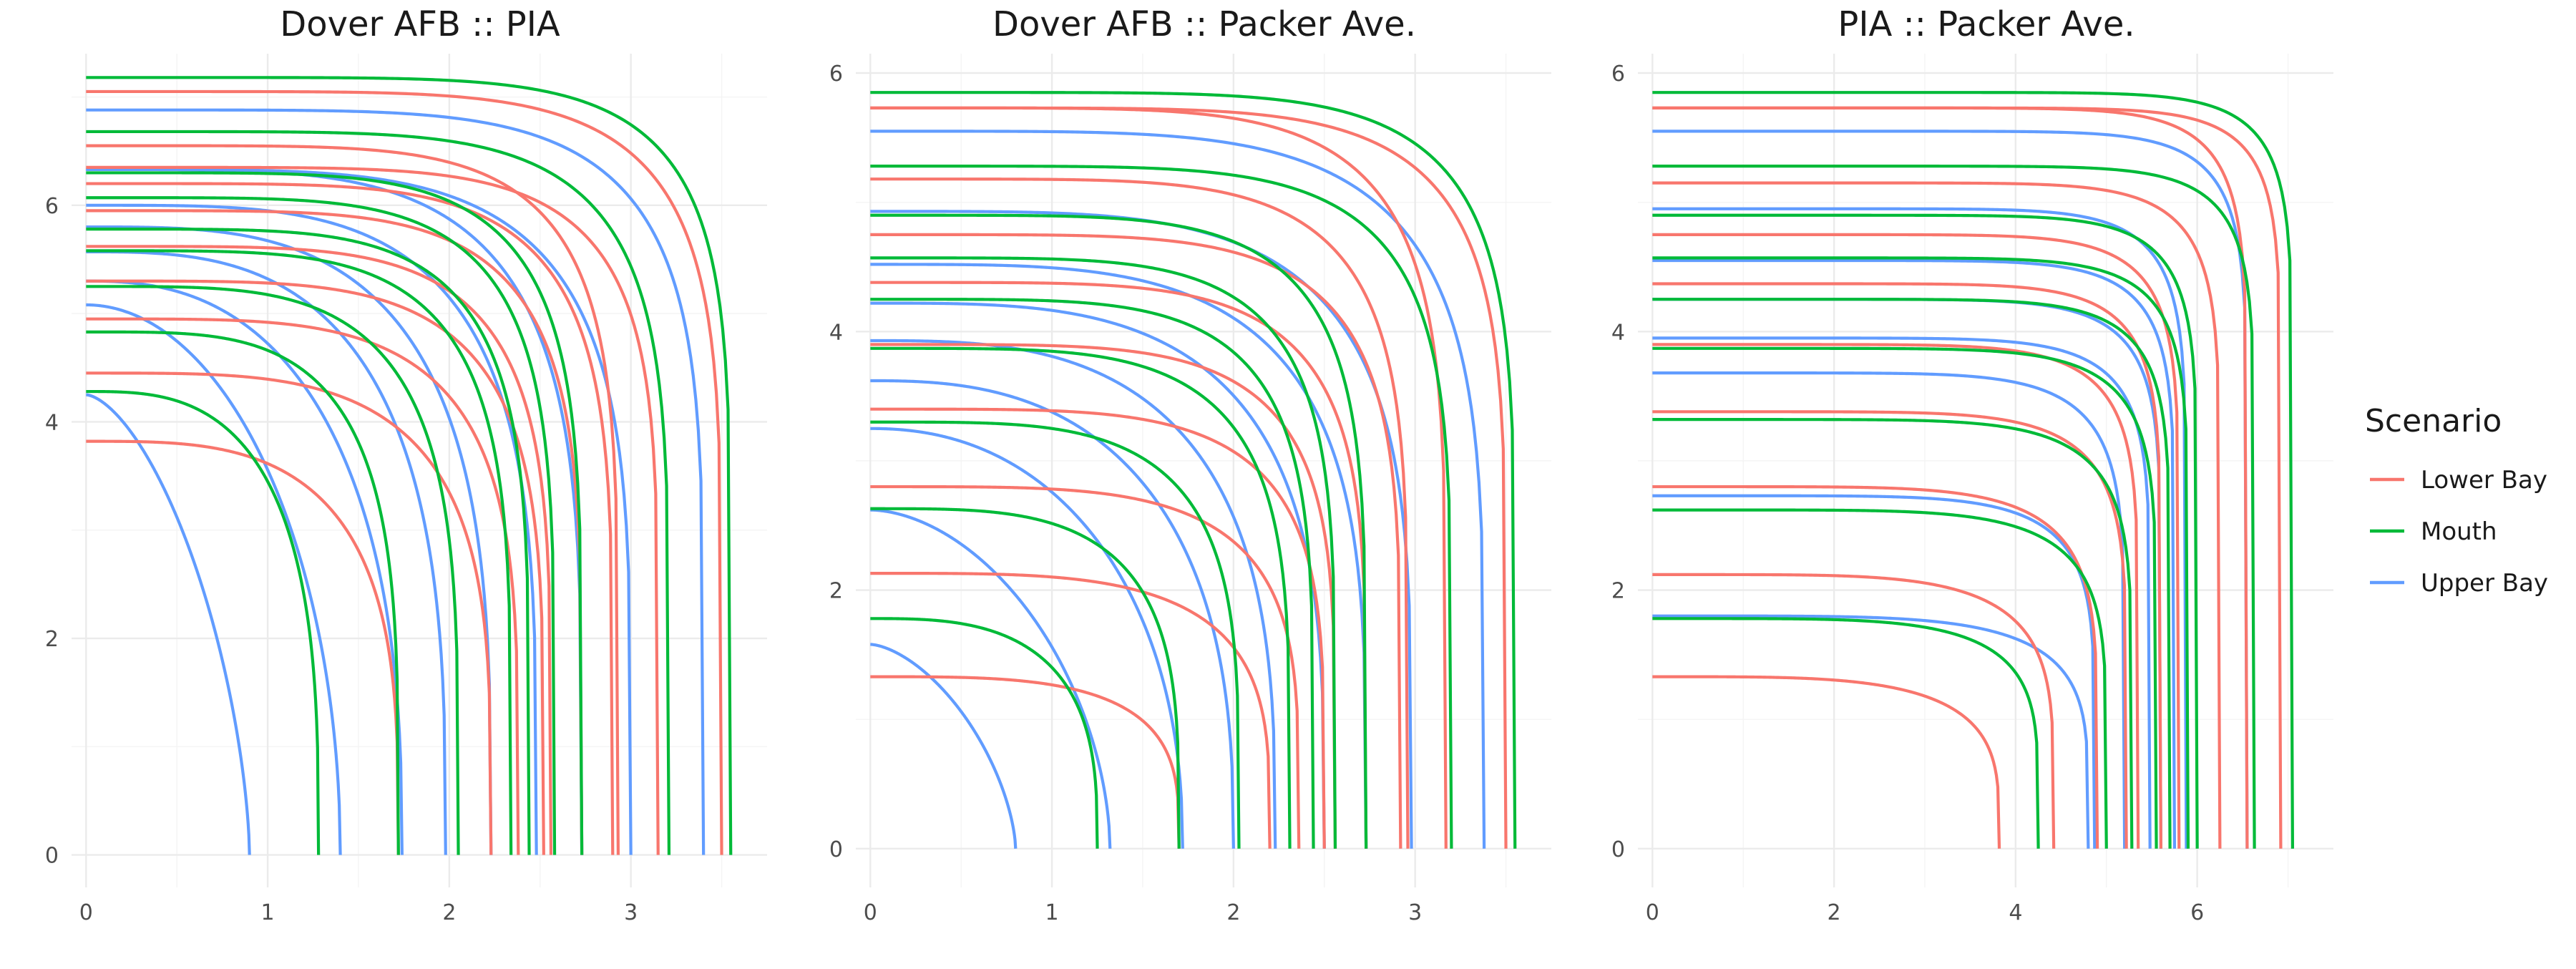  I want to click on legend-label: Mouth, so click(2459, 531).